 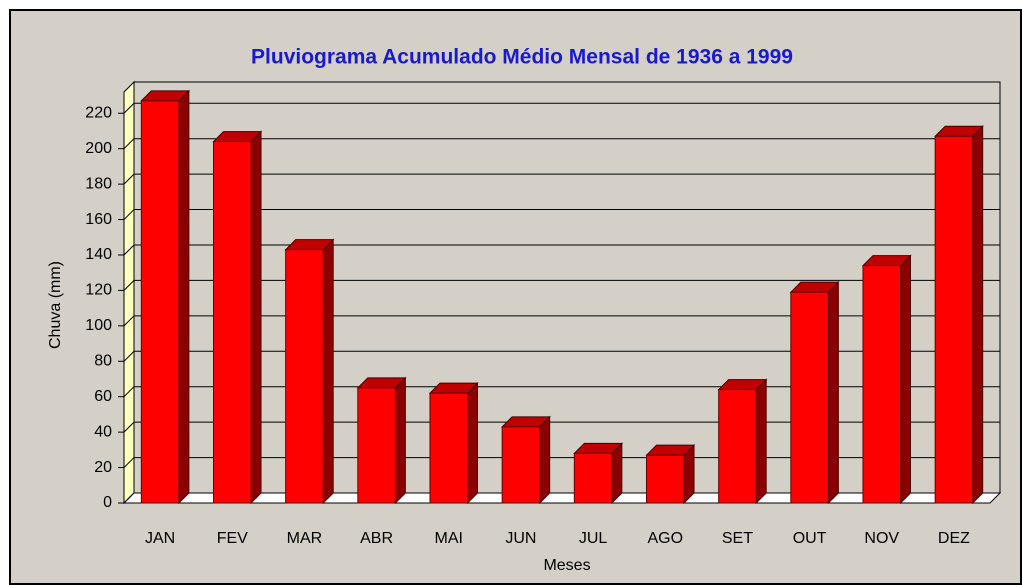 I want to click on x-tick-label: OUT, so click(x=810, y=538).